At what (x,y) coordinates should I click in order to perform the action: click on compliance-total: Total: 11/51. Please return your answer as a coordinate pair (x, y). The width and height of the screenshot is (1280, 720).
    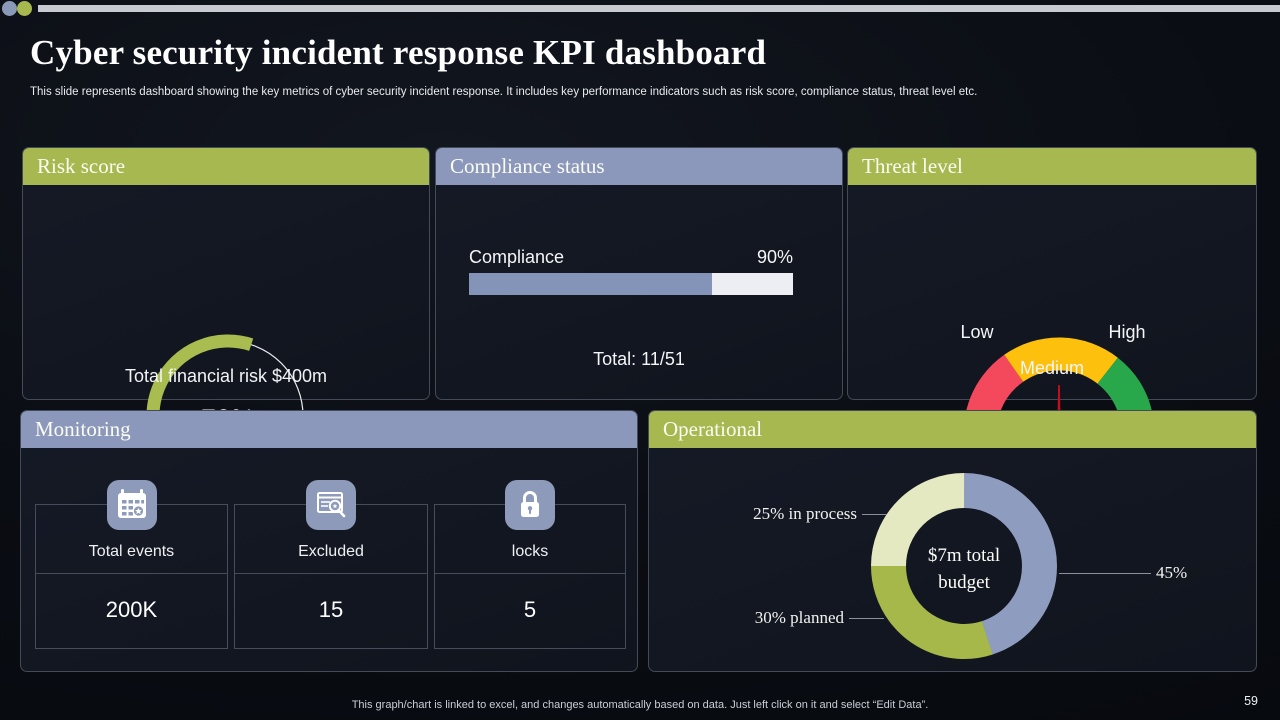
    Looking at the image, I should click on (639, 359).